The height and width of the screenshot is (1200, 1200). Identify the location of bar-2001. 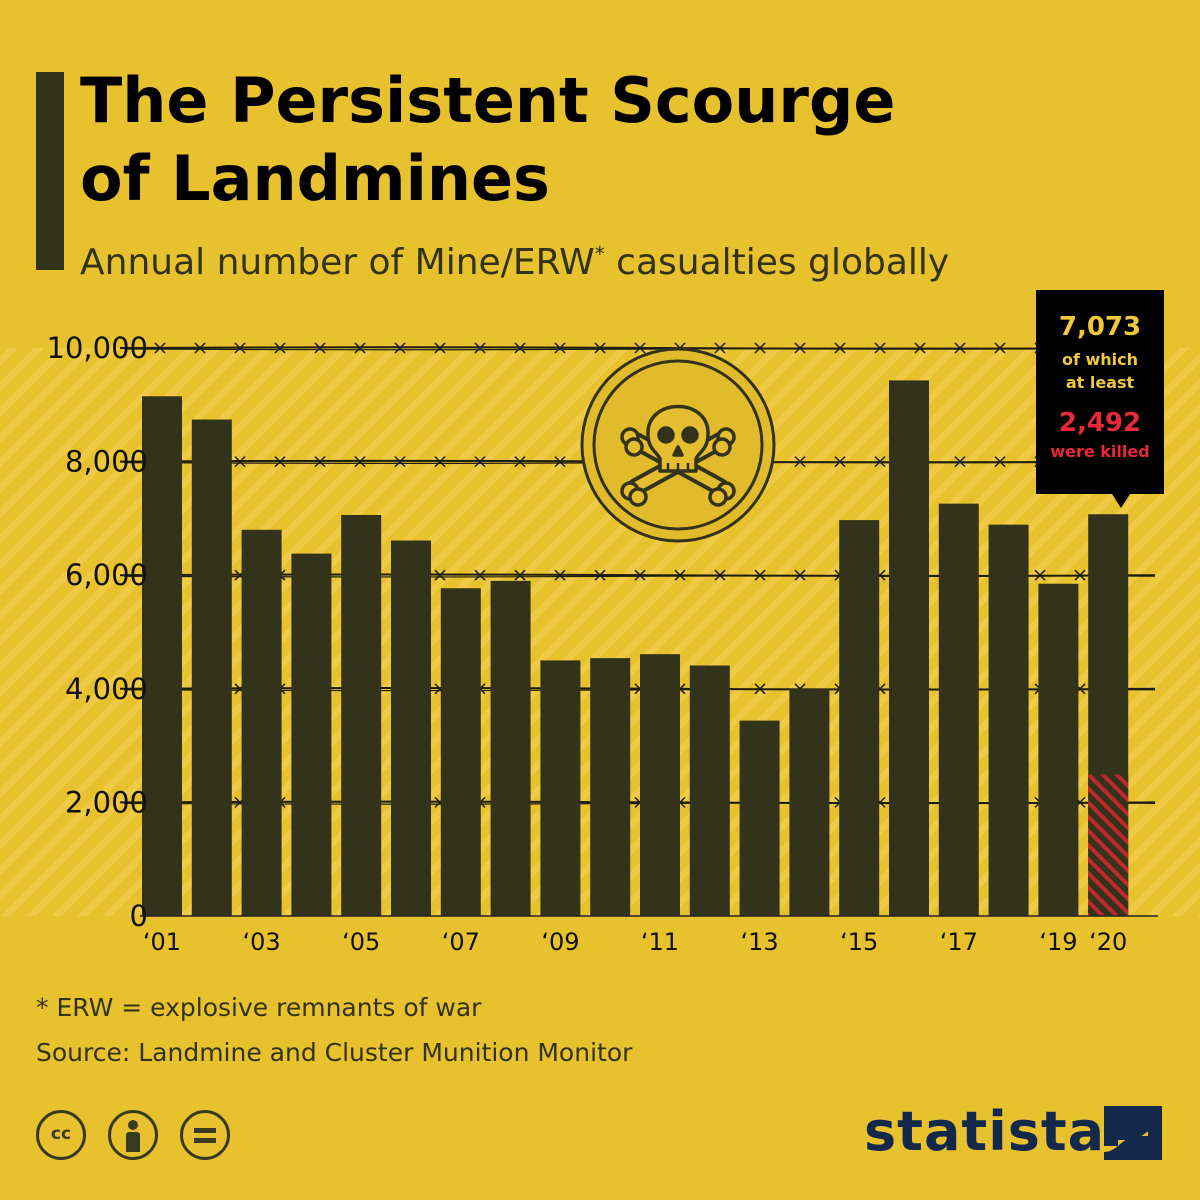
(162, 656).